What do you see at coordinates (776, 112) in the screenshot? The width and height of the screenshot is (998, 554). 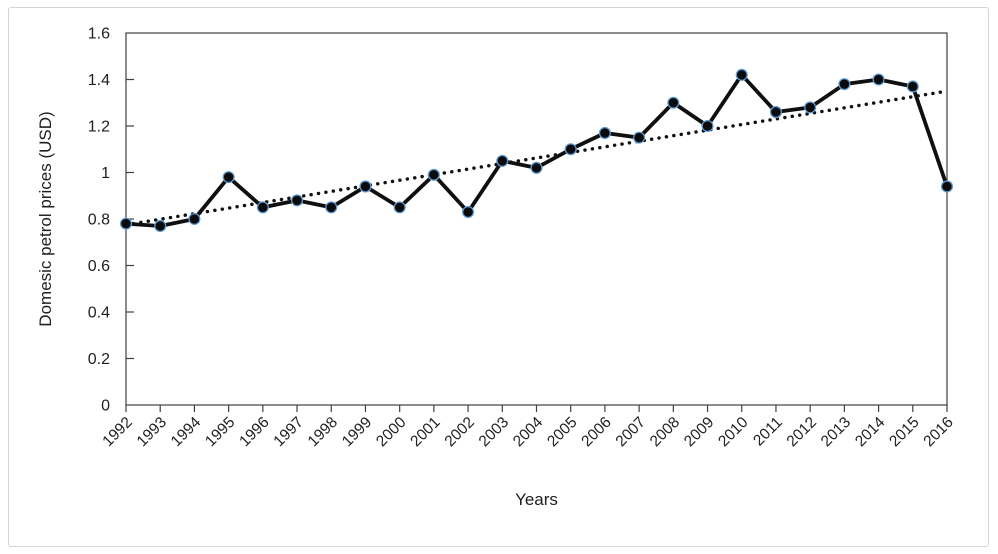 I see `data-point-2011` at bounding box center [776, 112].